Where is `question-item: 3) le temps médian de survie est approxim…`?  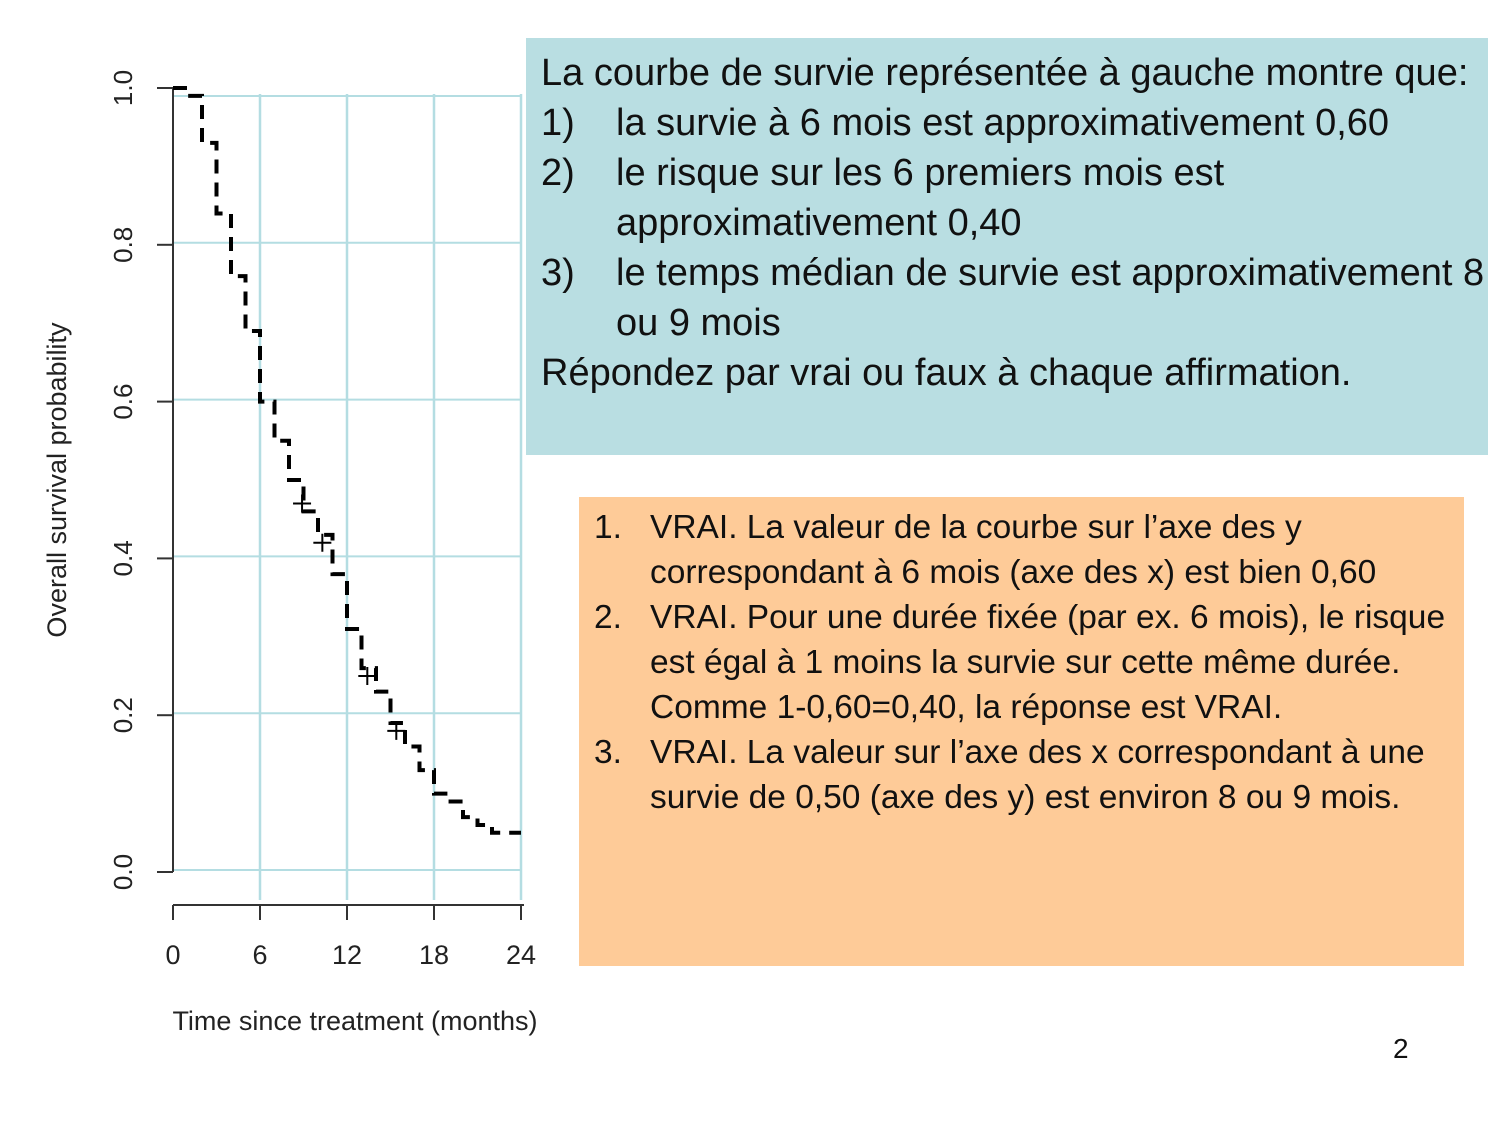
question-item: 3) le temps médian de survie est approxim… is located at coordinates (1014, 298).